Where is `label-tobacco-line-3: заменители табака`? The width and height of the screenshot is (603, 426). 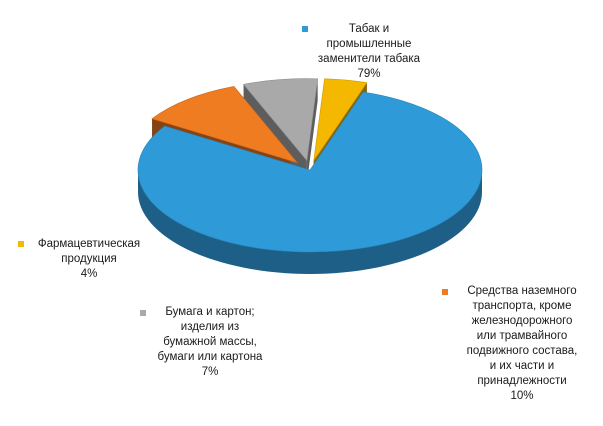
label-tobacco-line-3: заменители табака is located at coordinates (369, 59).